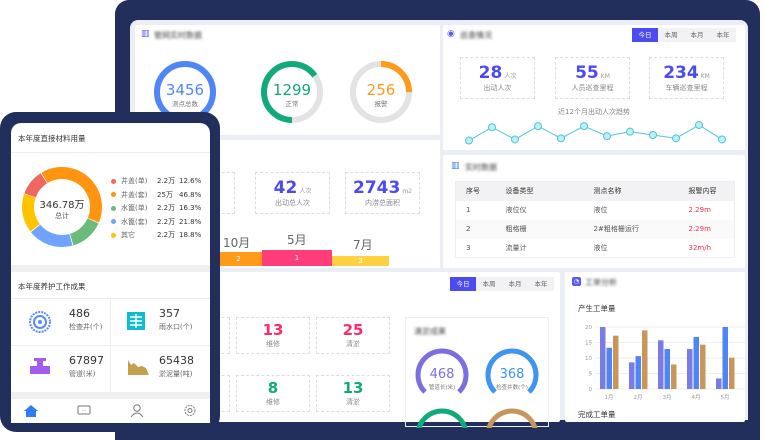  I want to click on table-row: 1 液位仪 液位 2.29m, so click(595, 210).